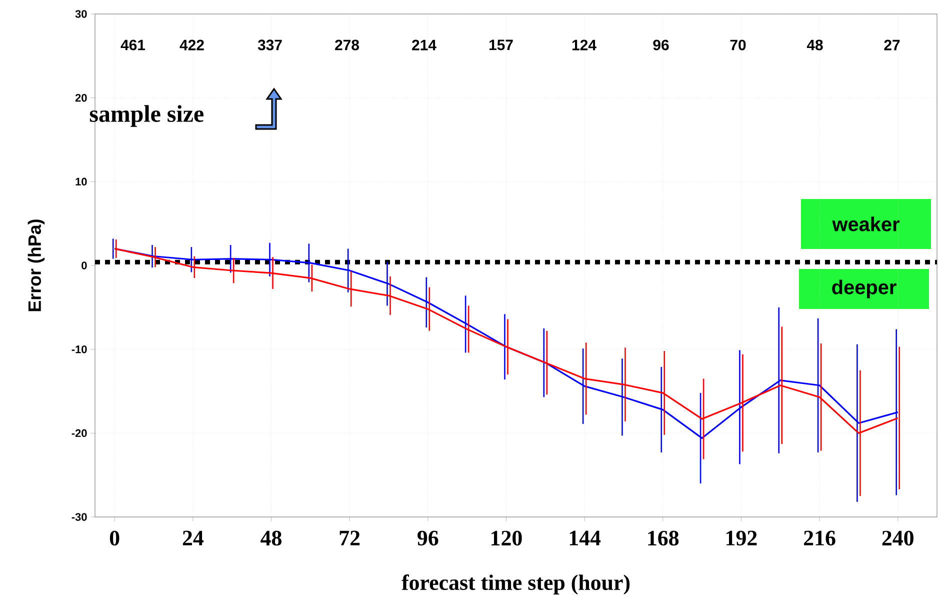 The width and height of the screenshot is (939, 613). What do you see at coordinates (115, 538) in the screenshot?
I see `x-tick-label: 0` at bounding box center [115, 538].